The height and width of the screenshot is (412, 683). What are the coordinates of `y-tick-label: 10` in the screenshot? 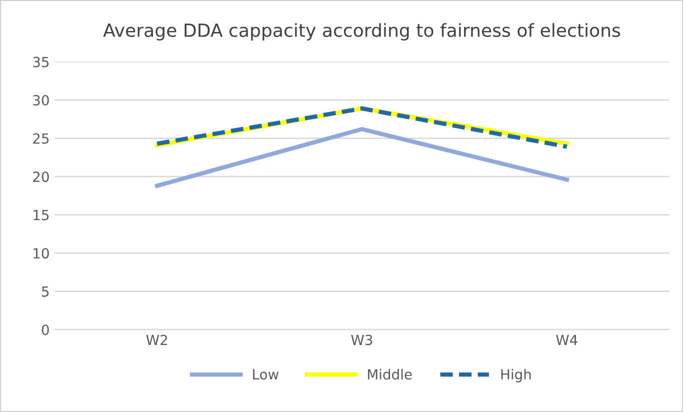 It's located at (41, 253).